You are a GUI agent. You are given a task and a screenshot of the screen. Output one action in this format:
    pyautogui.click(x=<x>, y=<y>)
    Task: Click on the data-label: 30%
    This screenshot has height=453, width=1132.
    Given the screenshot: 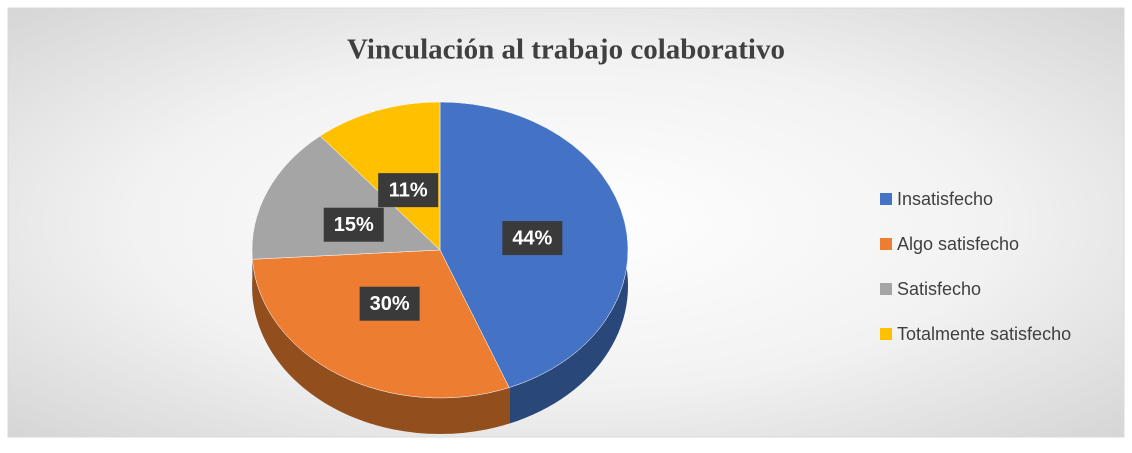 What is the action you would take?
    pyautogui.click(x=390, y=304)
    